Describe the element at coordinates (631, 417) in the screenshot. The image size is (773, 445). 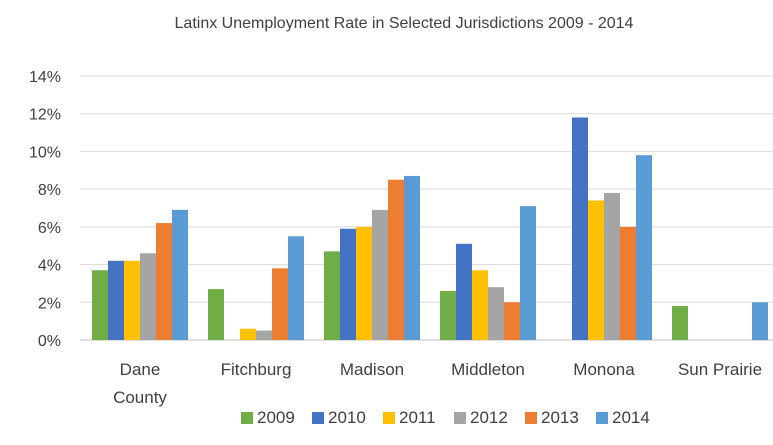
I see `legend-label-2014: 2014` at that location.